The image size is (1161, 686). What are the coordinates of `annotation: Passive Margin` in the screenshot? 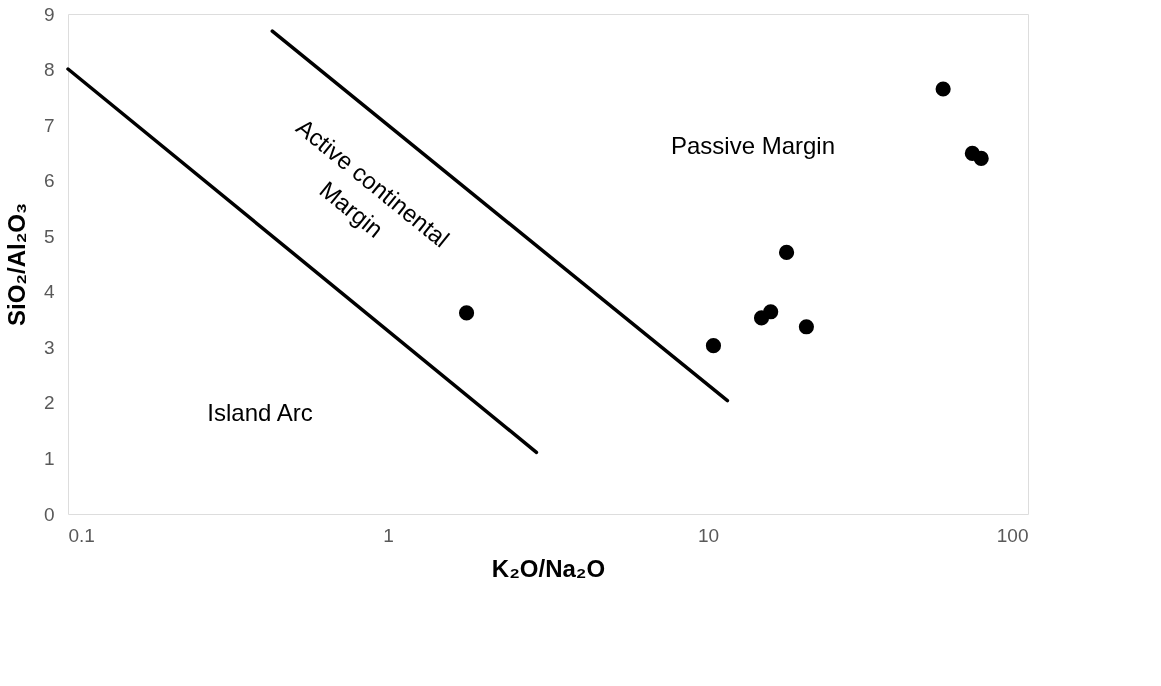 It's located at (753, 145).